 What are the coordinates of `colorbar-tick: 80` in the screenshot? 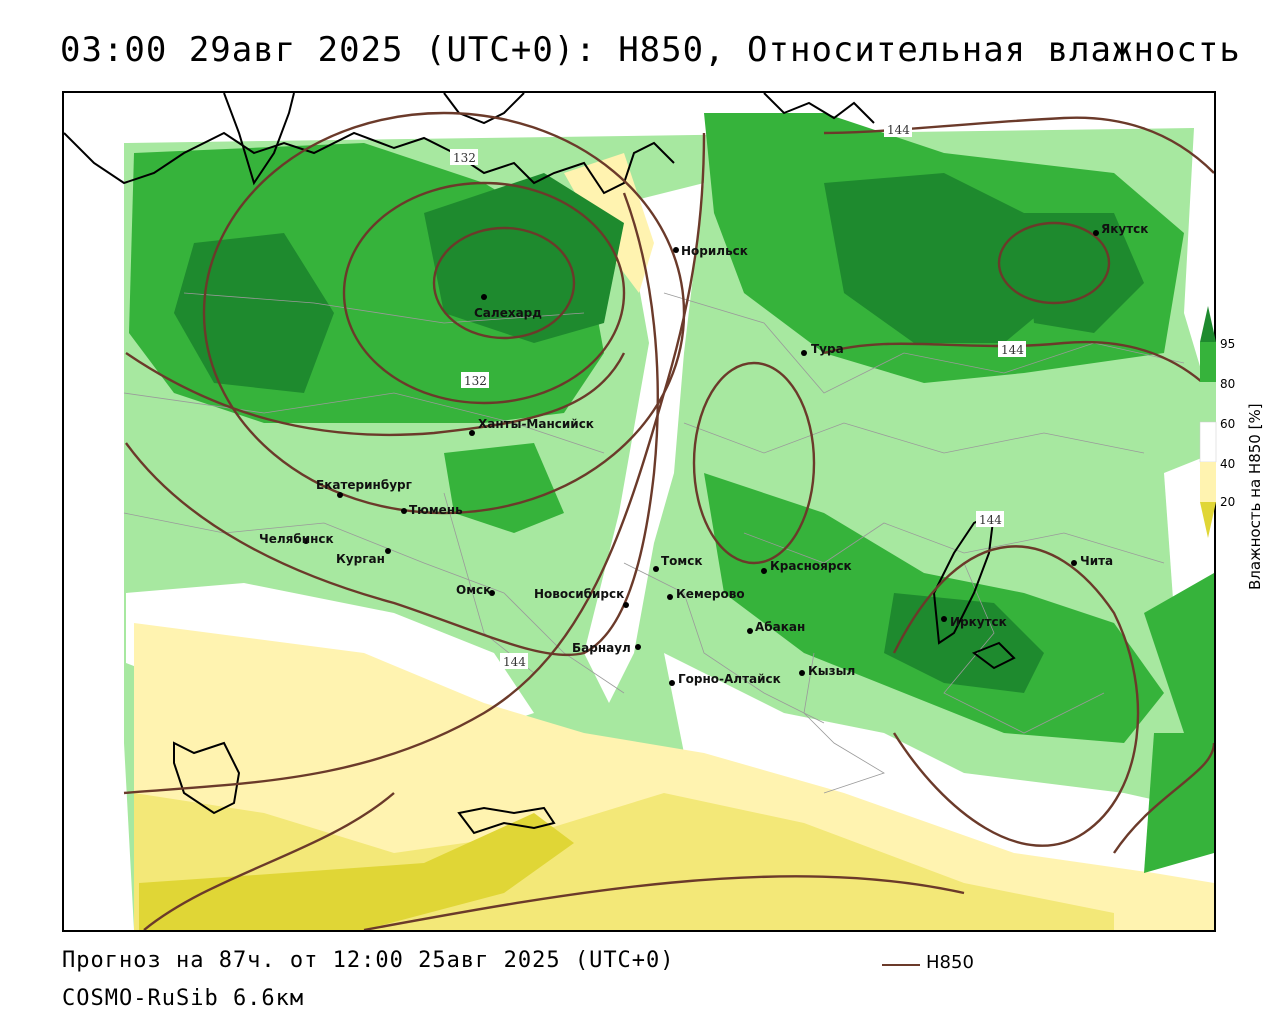 It's located at (1227, 384).